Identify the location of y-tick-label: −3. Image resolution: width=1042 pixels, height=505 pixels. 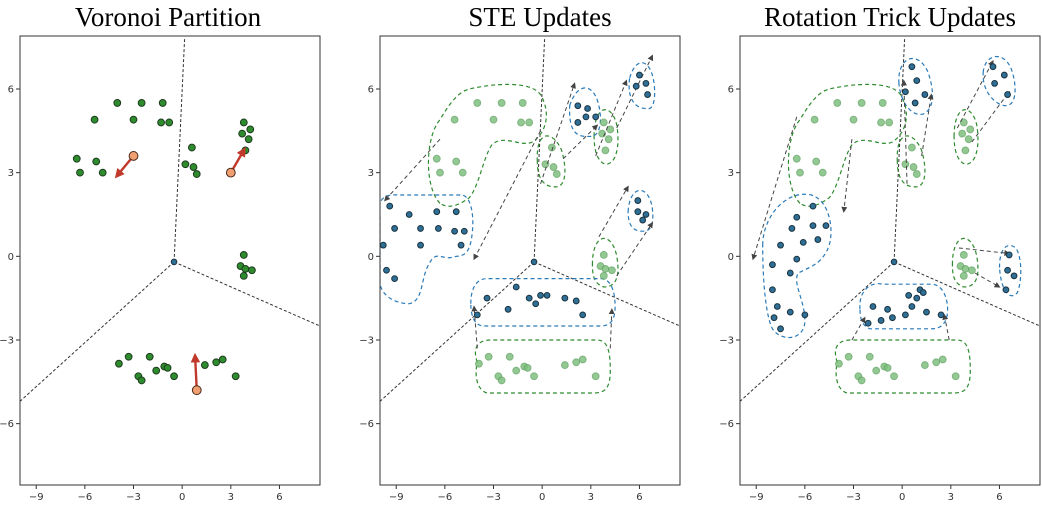
(7, 340).